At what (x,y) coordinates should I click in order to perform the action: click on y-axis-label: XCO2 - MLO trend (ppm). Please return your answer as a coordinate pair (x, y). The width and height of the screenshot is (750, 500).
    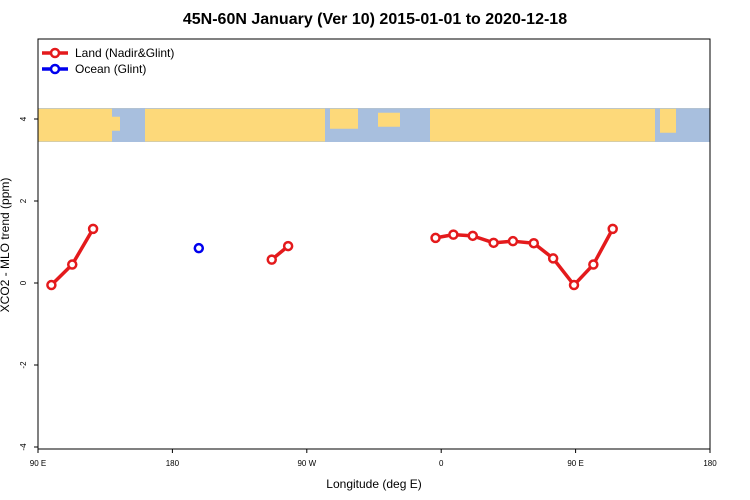
    Looking at the image, I should click on (6, 245).